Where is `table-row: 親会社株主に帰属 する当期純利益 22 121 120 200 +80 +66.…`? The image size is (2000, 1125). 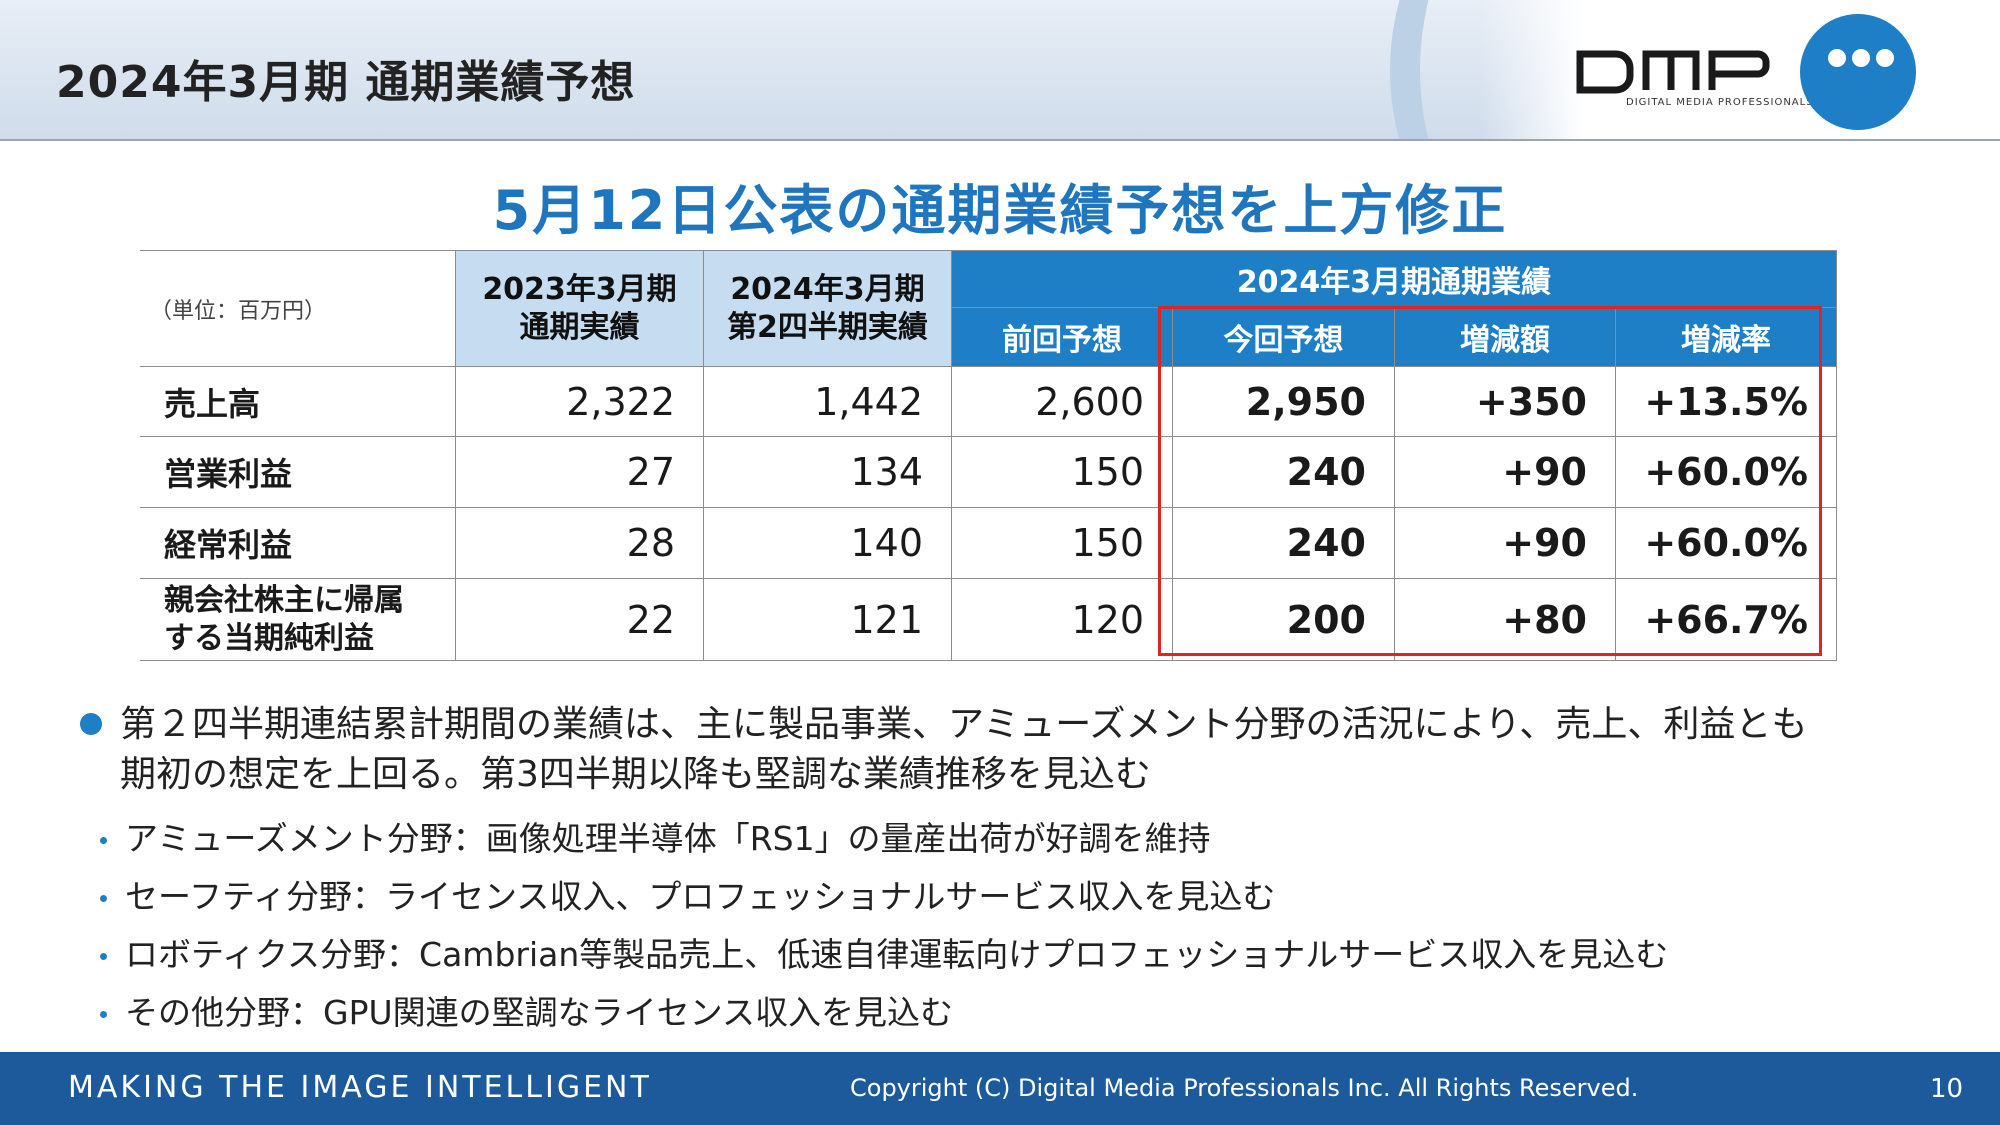
table-row: 親会社株主に帰属 する当期純利益 22 121 120 200 +80 +66.… is located at coordinates (988, 619).